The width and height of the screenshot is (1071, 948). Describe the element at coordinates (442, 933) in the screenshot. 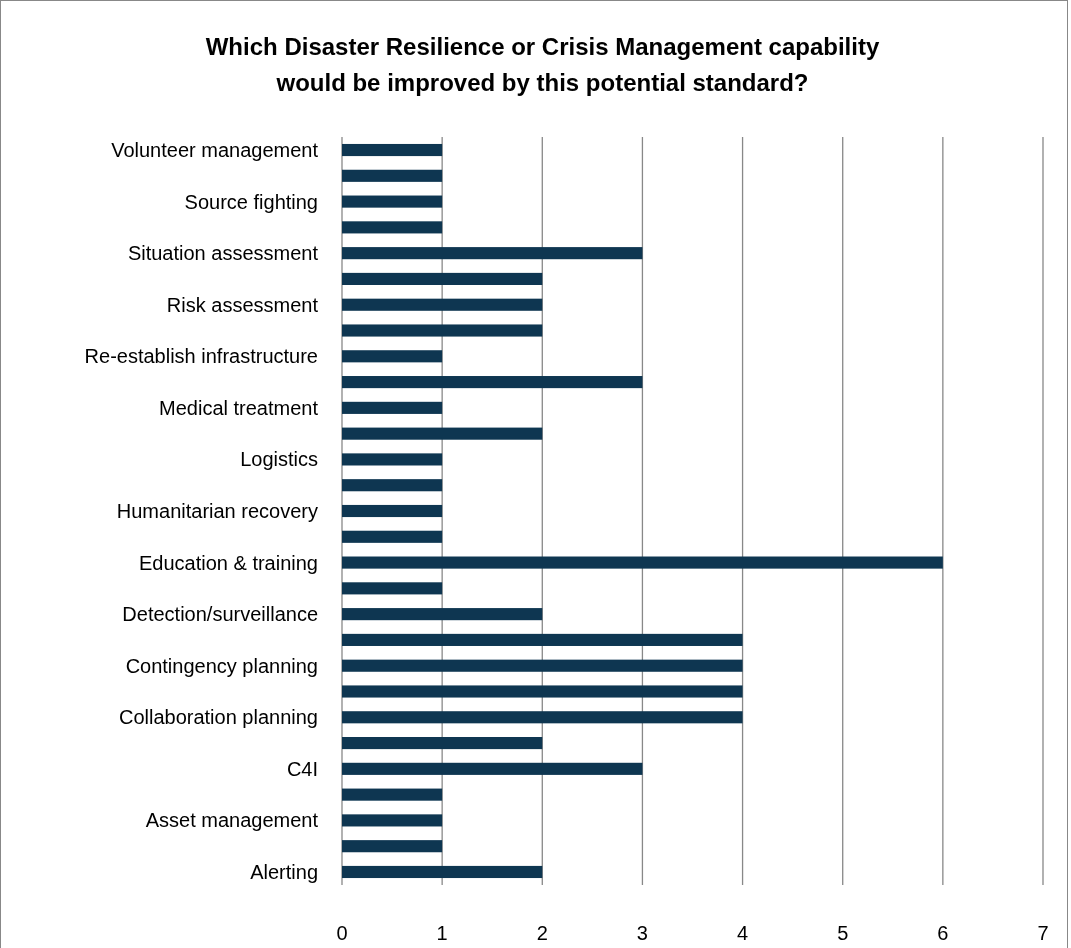

I see `x-tick-label: 1` at that location.